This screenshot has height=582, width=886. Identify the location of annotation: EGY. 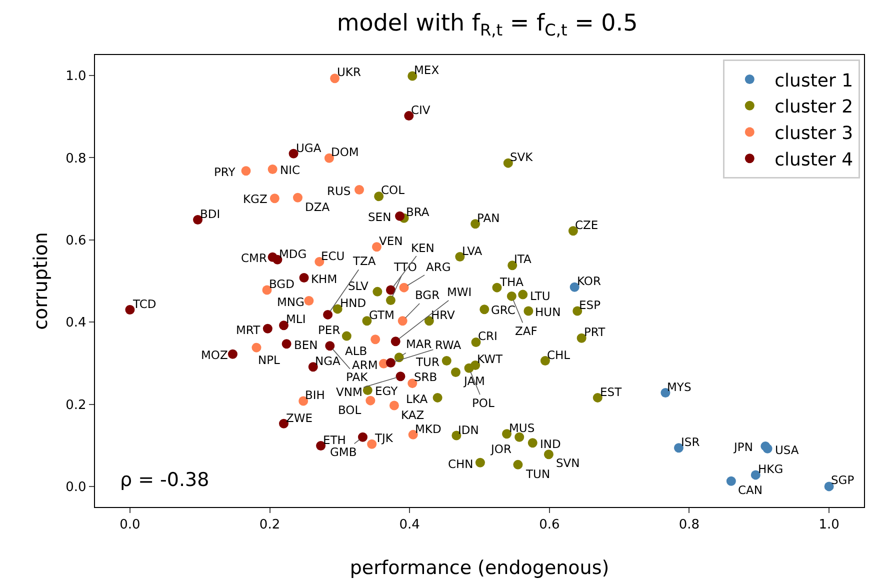
(387, 391).